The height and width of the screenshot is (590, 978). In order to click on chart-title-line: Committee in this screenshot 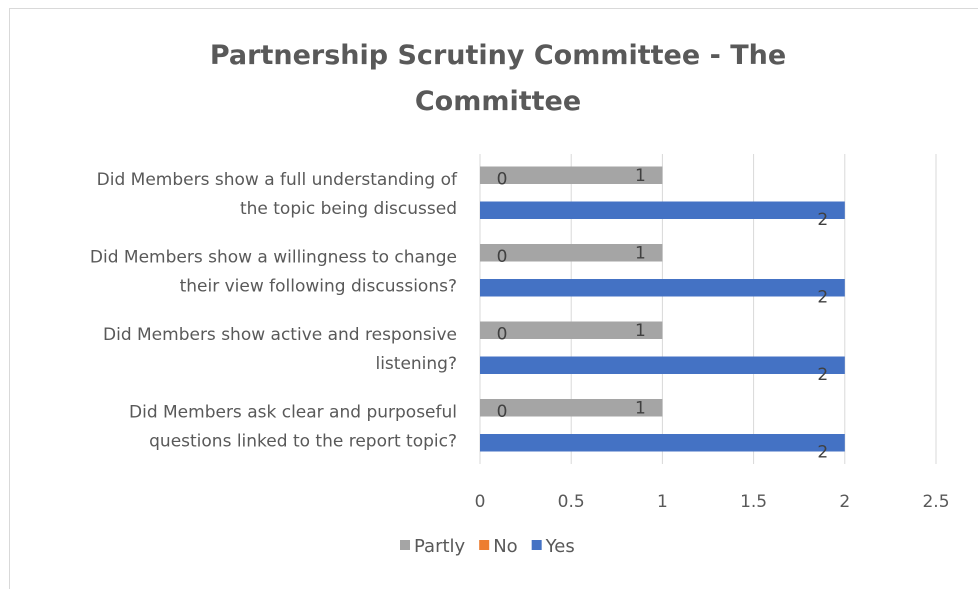, I will do `click(498, 101)`.